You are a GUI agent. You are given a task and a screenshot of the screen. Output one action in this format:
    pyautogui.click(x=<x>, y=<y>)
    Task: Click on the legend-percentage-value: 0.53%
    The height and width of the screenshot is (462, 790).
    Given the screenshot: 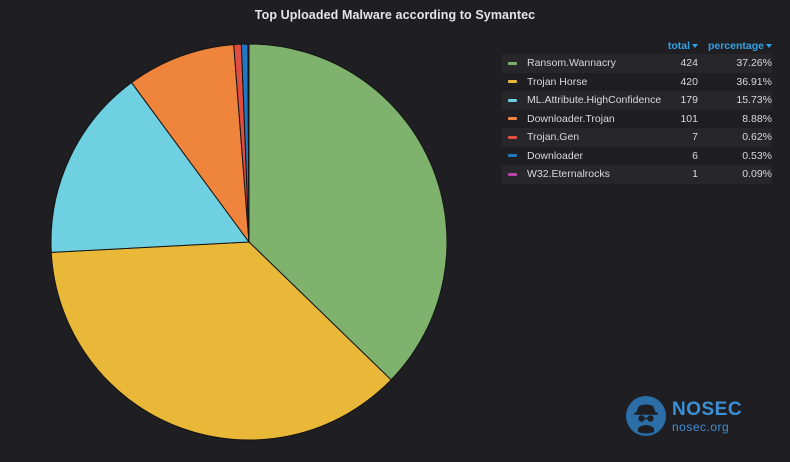 What is the action you would take?
    pyautogui.click(x=757, y=155)
    